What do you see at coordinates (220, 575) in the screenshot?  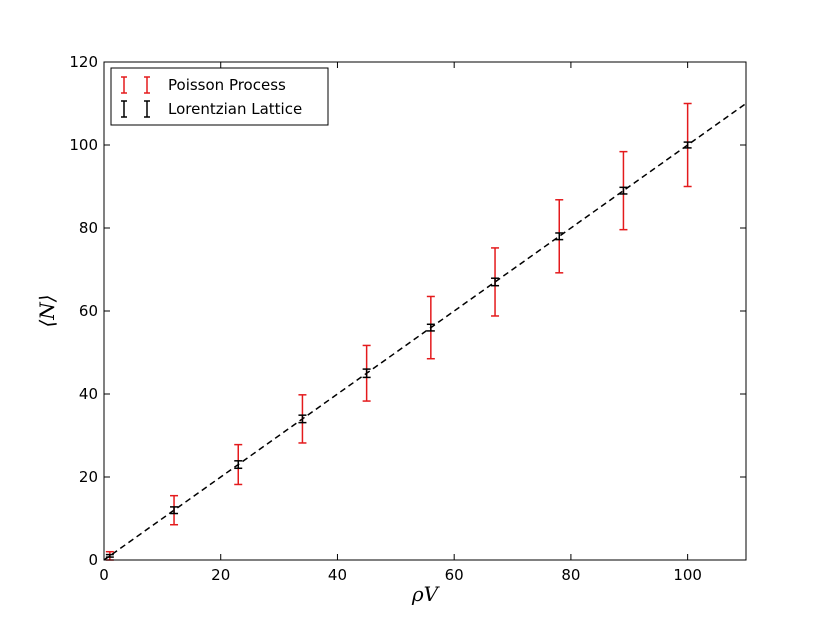 I see `x-tick-label-1: 20` at bounding box center [220, 575].